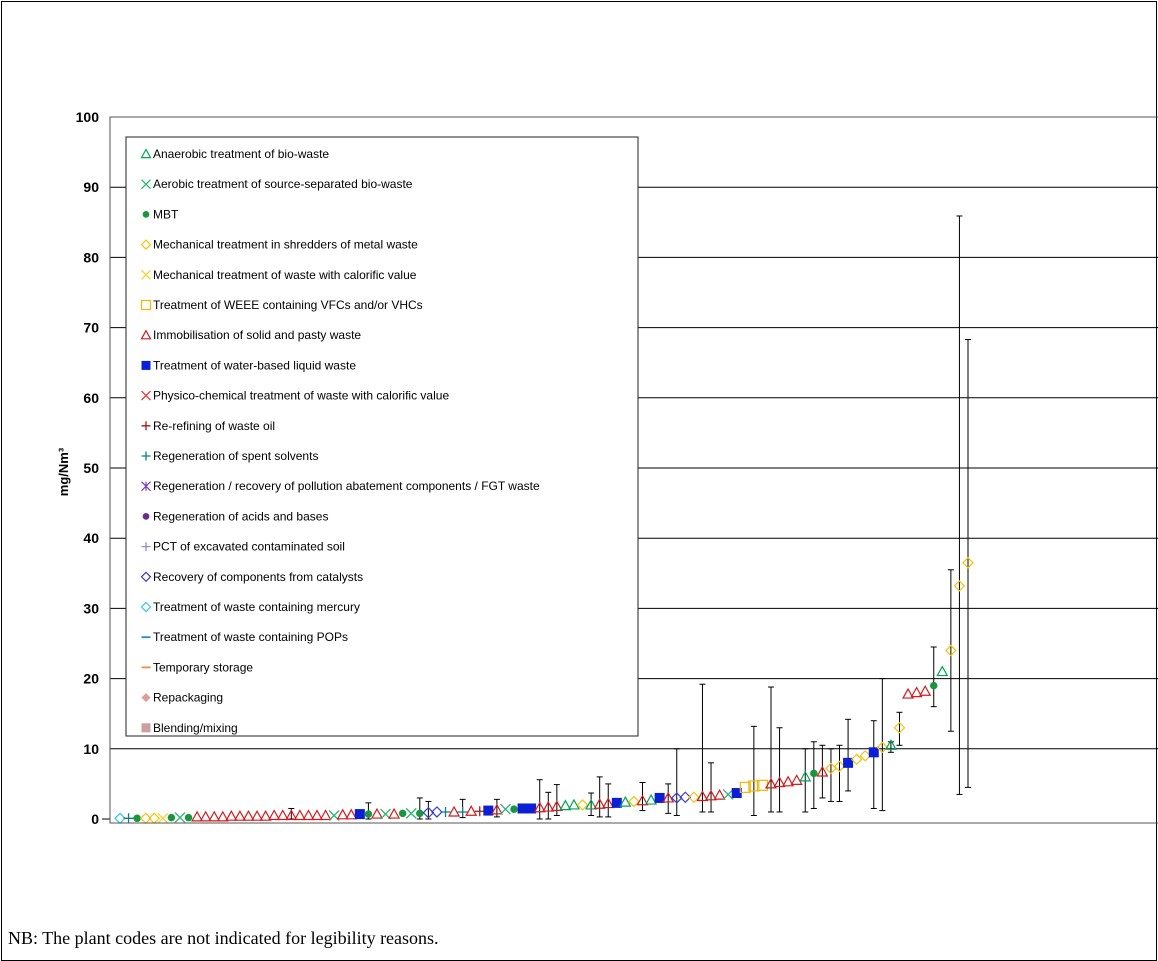 The height and width of the screenshot is (961, 1158). Describe the element at coordinates (91, 679) in the screenshot. I see `y-tick-20: 20` at that location.